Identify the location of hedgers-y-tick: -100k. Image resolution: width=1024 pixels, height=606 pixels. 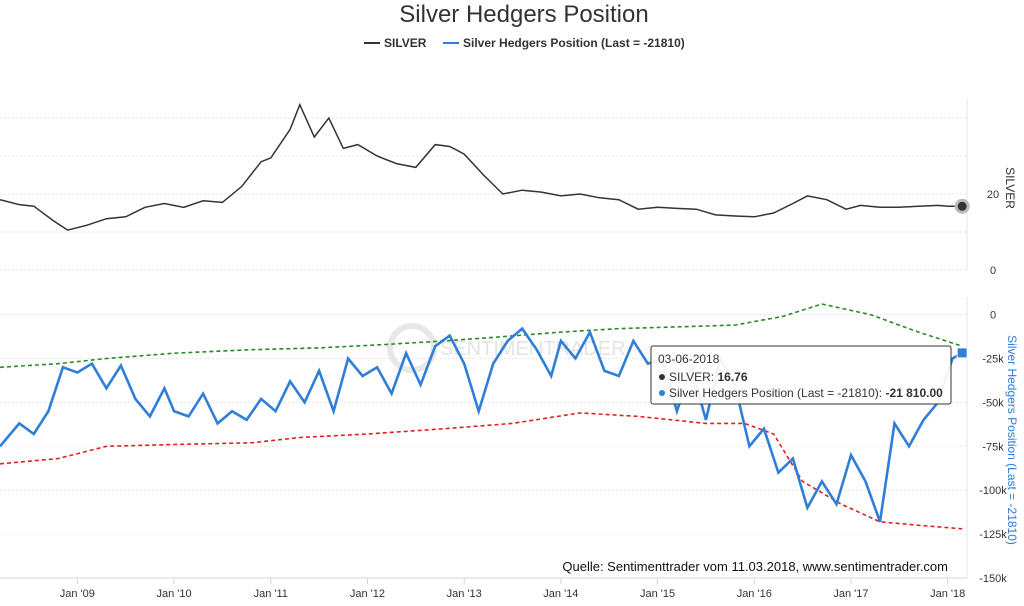
(993, 491).